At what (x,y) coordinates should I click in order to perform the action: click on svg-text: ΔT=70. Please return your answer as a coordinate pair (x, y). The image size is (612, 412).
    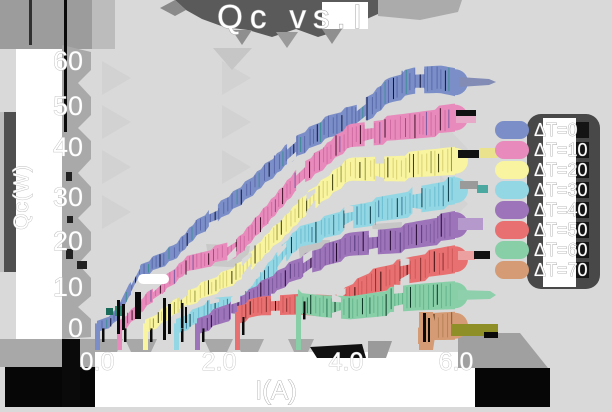
    Looking at the image, I should click on (561, 270).